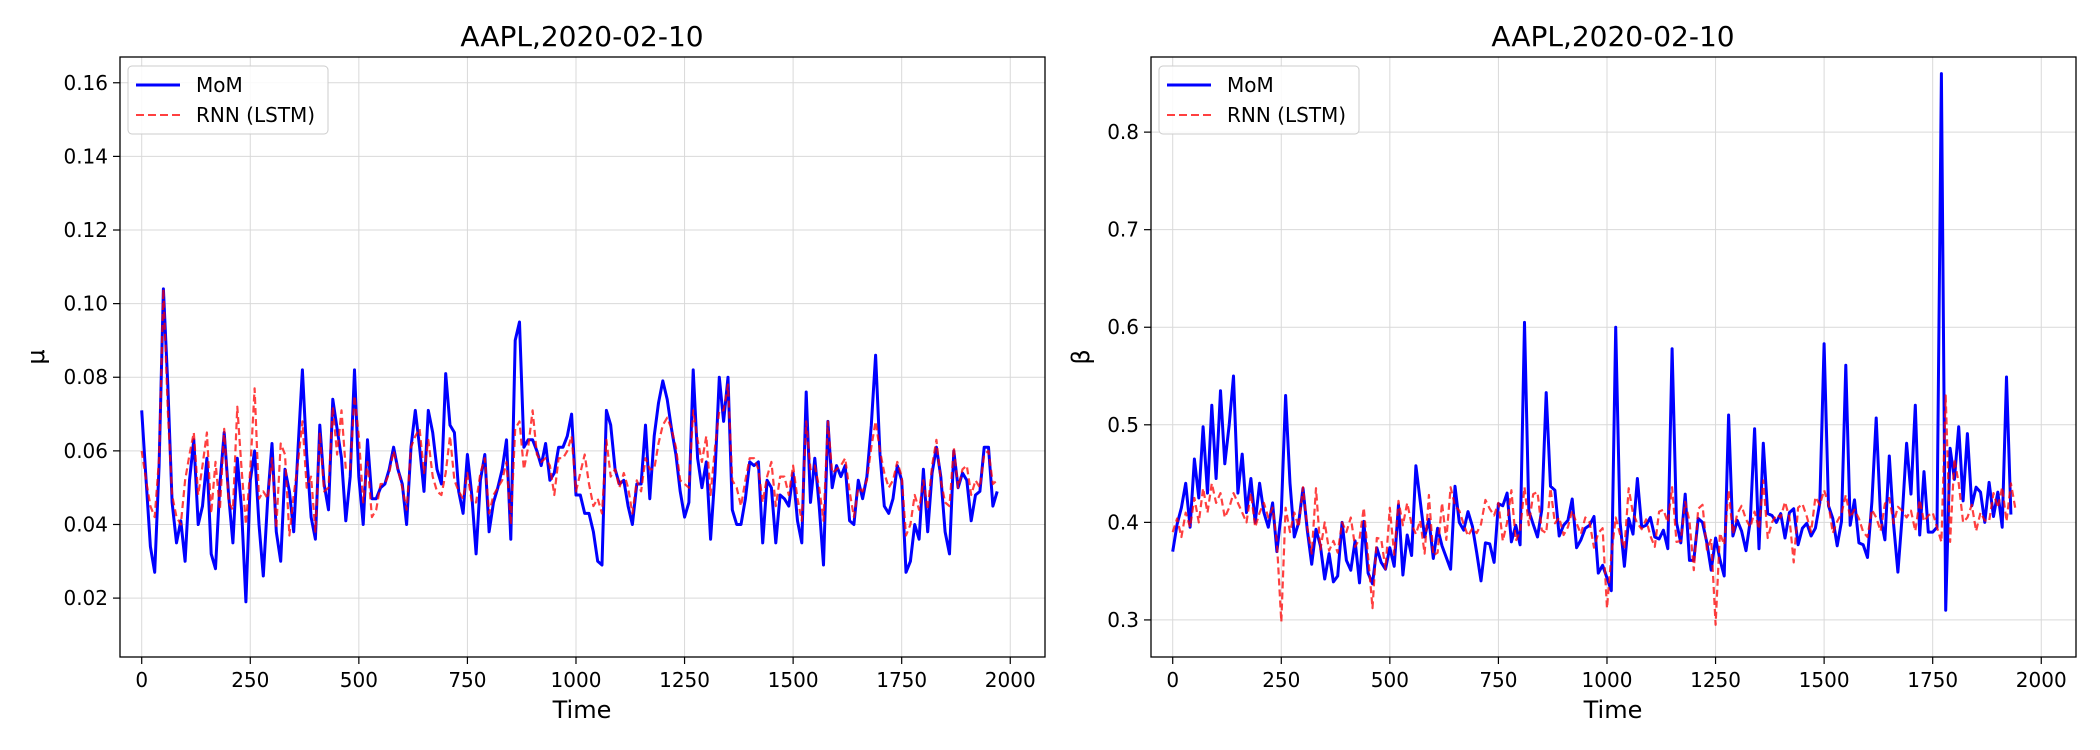 The height and width of the screenshot is (750, 2100). What do you see at coordinates (36, 356) in the screenshot?
I see `y-axis-label: μ` at bounding box center [36, 356].